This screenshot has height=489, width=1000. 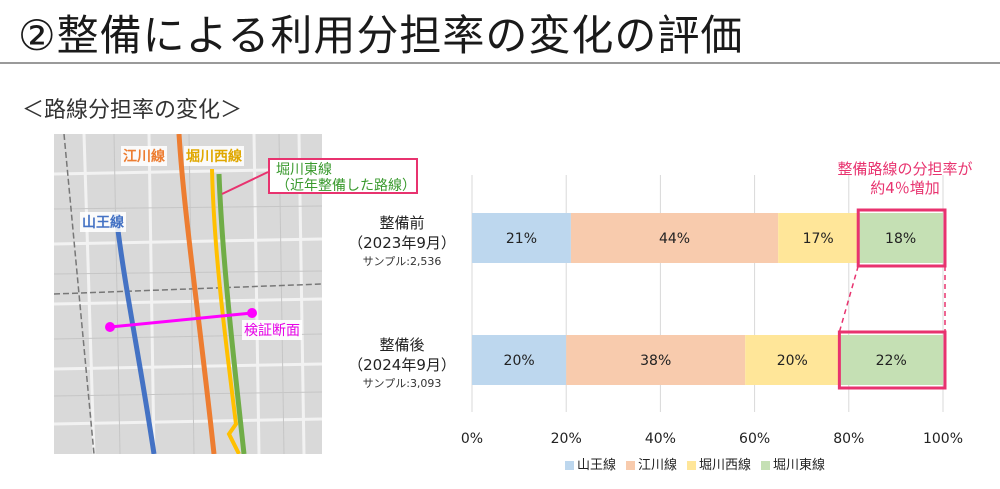 What do you see at coordinates (799, 465) in the screenshot?
I see `legend-label: 堀川東線` at bounding box center [799, 465].